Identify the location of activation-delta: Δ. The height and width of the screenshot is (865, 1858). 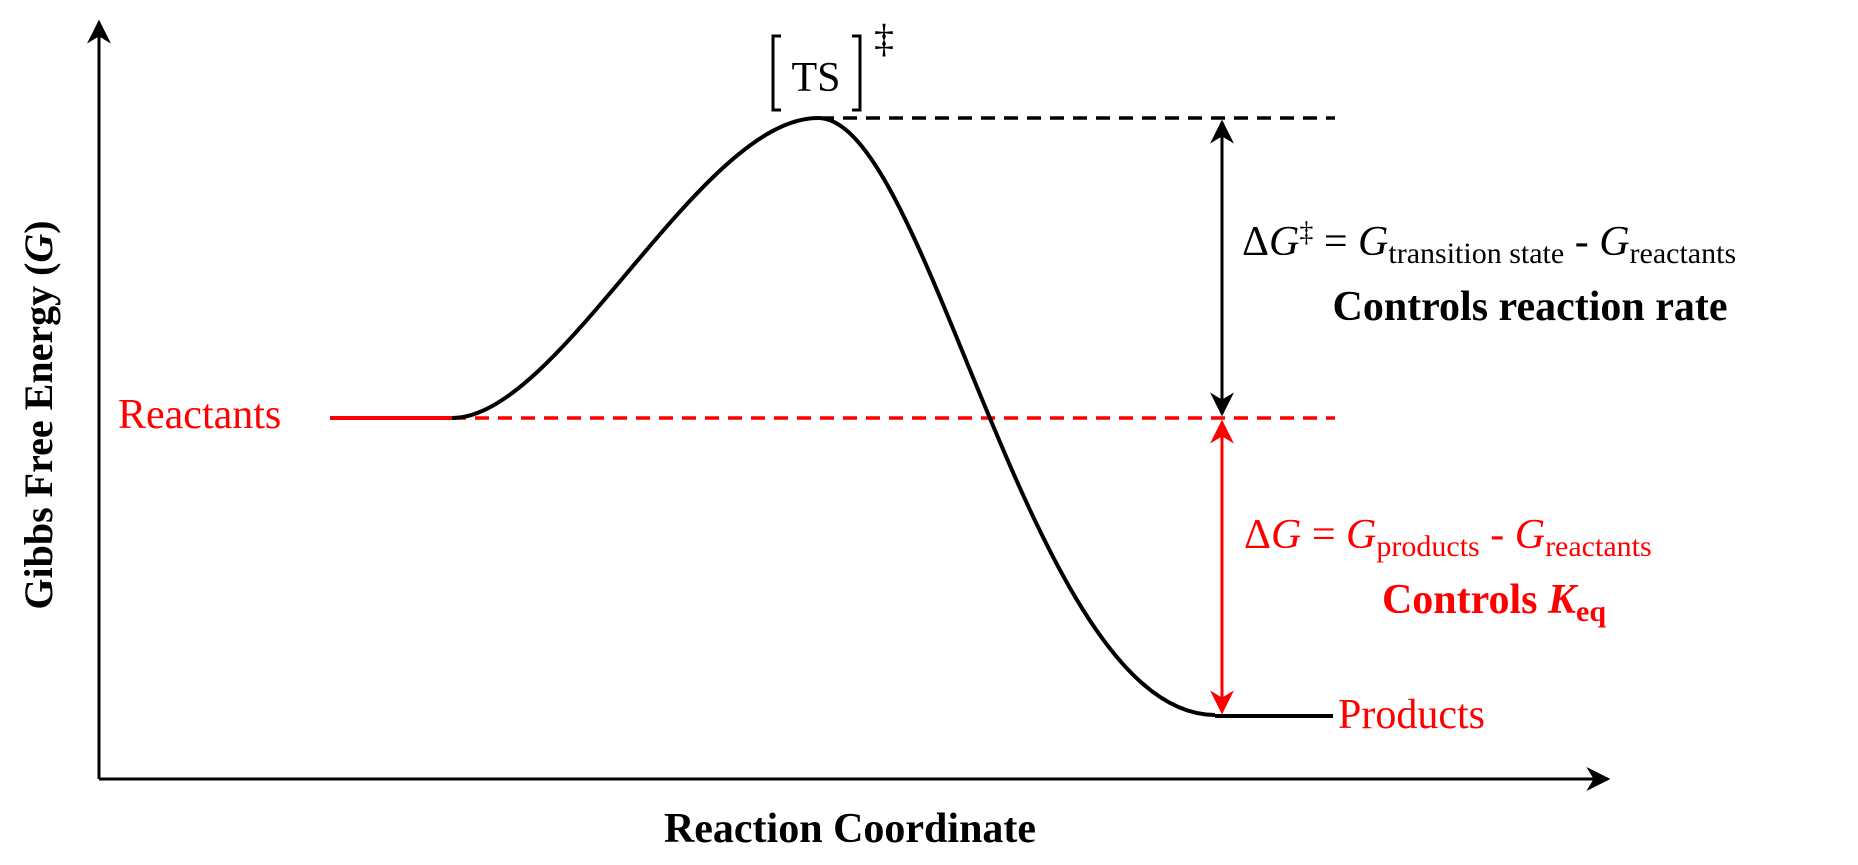
(1255, 242).